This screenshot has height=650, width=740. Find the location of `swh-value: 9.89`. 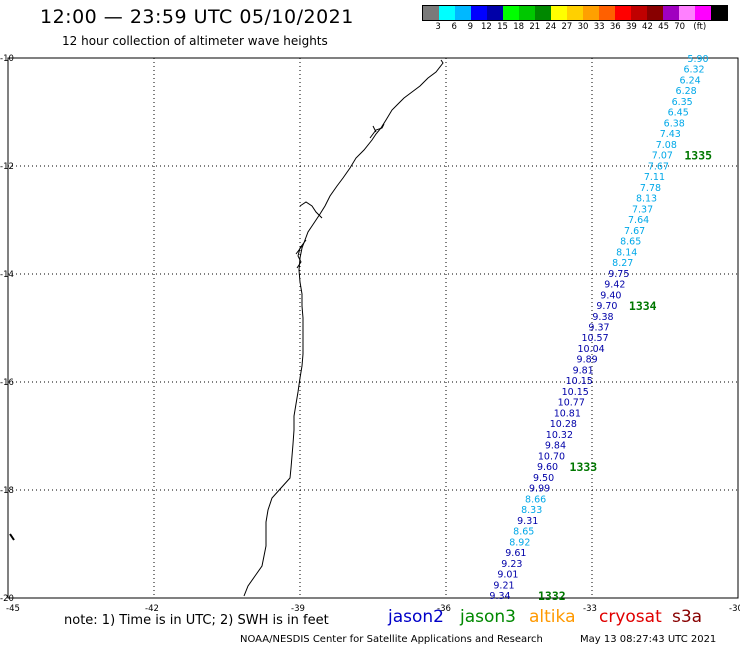

swh-value: 9.89 is located at coordinates (587, 360).